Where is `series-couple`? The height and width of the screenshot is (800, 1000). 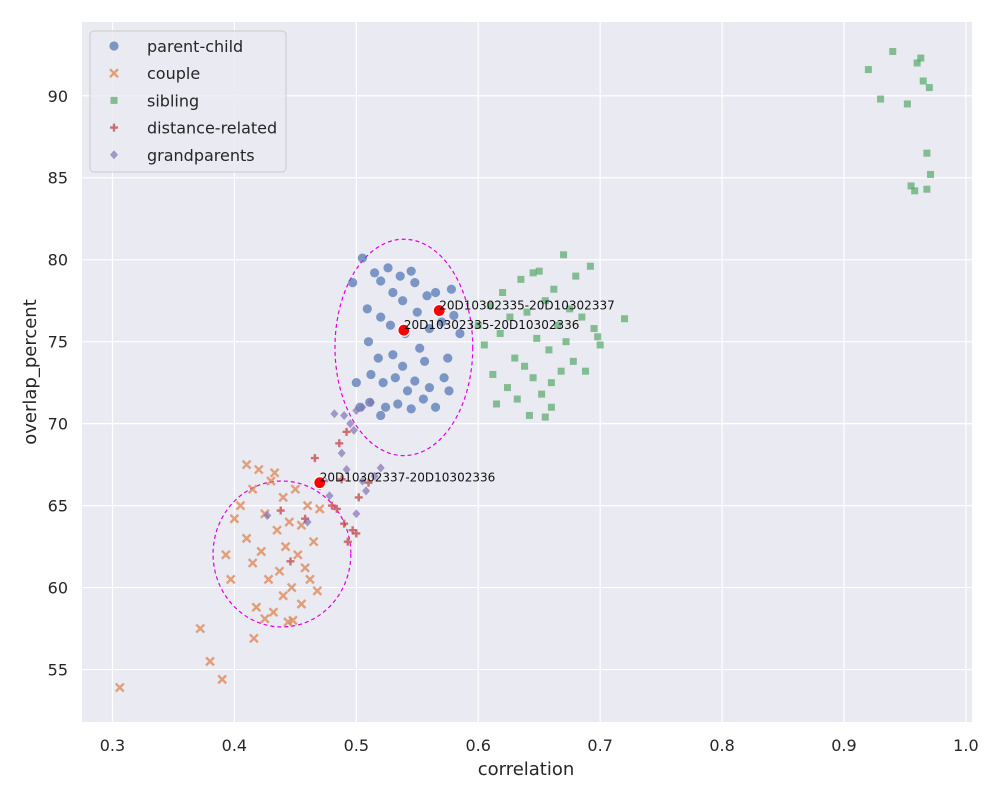 series-couple is located at coordinates (219, 576).